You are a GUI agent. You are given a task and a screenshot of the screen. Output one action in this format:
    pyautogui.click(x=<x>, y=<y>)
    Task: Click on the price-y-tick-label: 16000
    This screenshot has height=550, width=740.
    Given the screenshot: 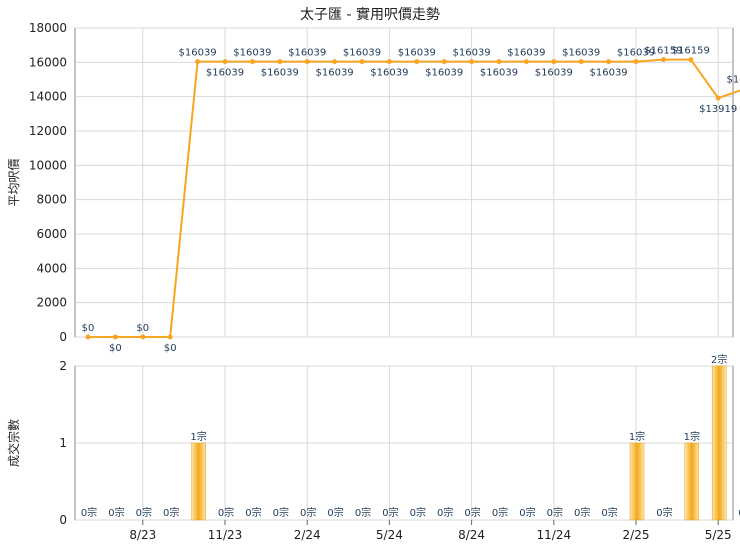 What is the action you would take?
    pyautogui.click(x=48, y=62)
    